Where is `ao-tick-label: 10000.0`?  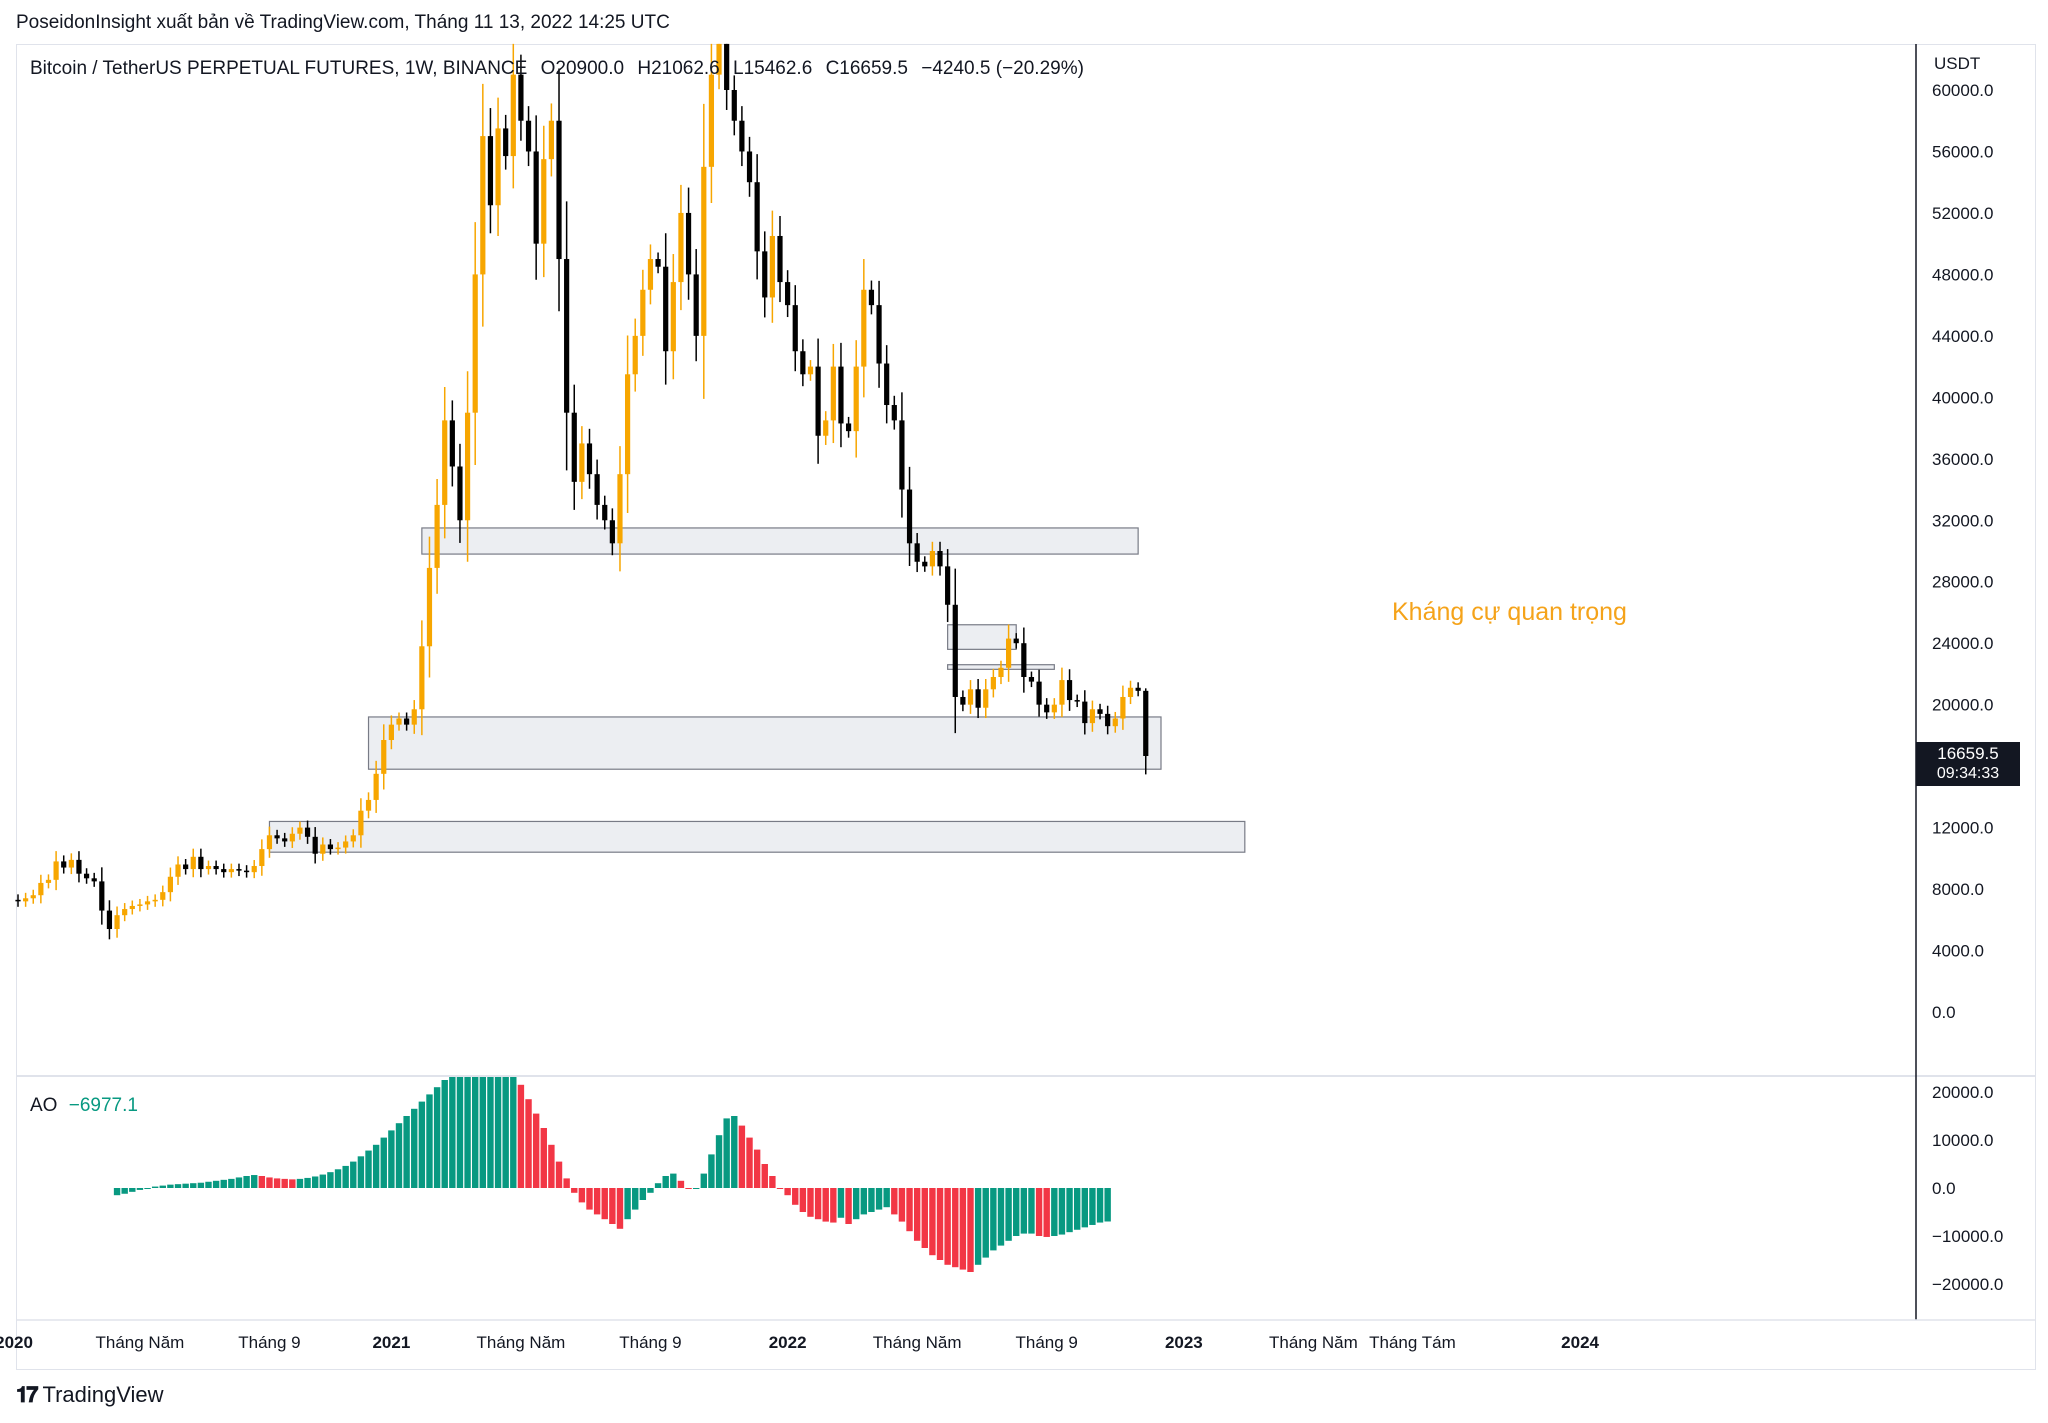
ao-tick-label: 10000.0 is located at coordinates (1962, 1140).